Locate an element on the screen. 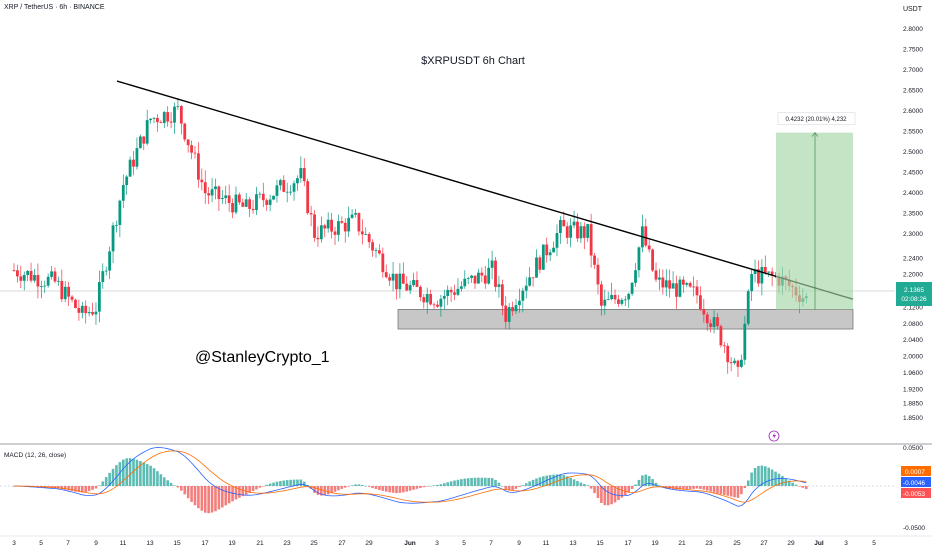 This screenshot has width=932, height=550. price-tick: 2.7500 is located at coordinates (913, 50).